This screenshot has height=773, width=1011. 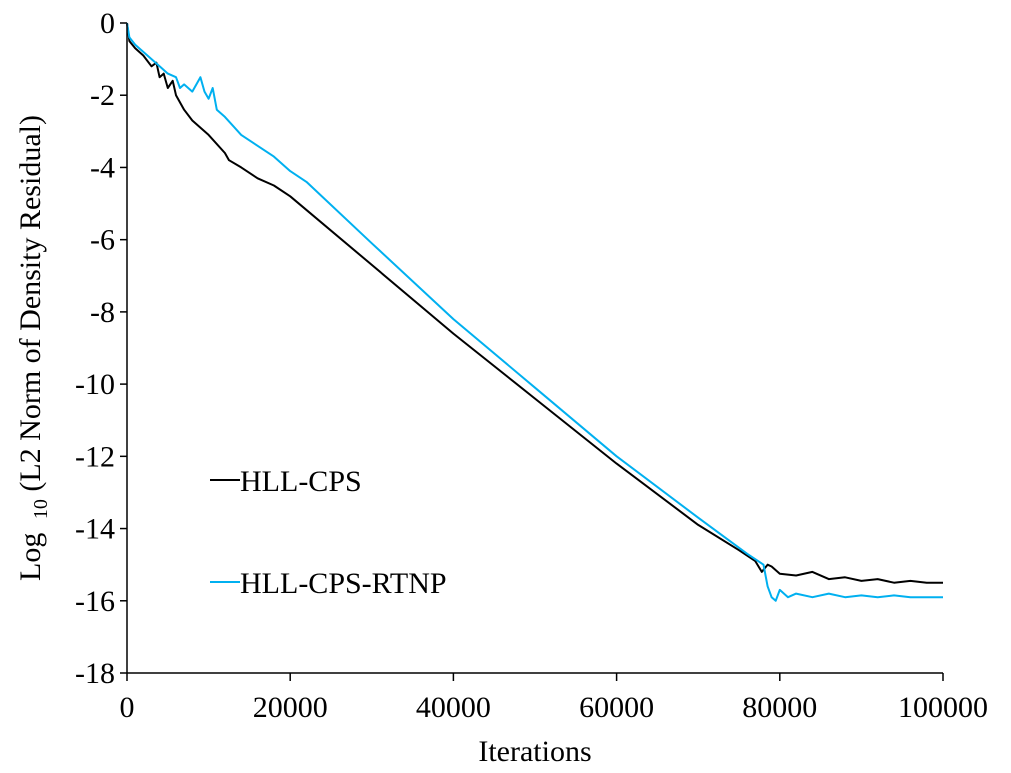 I want to click on y-tick-label: -16, so click(x=95, y=601).